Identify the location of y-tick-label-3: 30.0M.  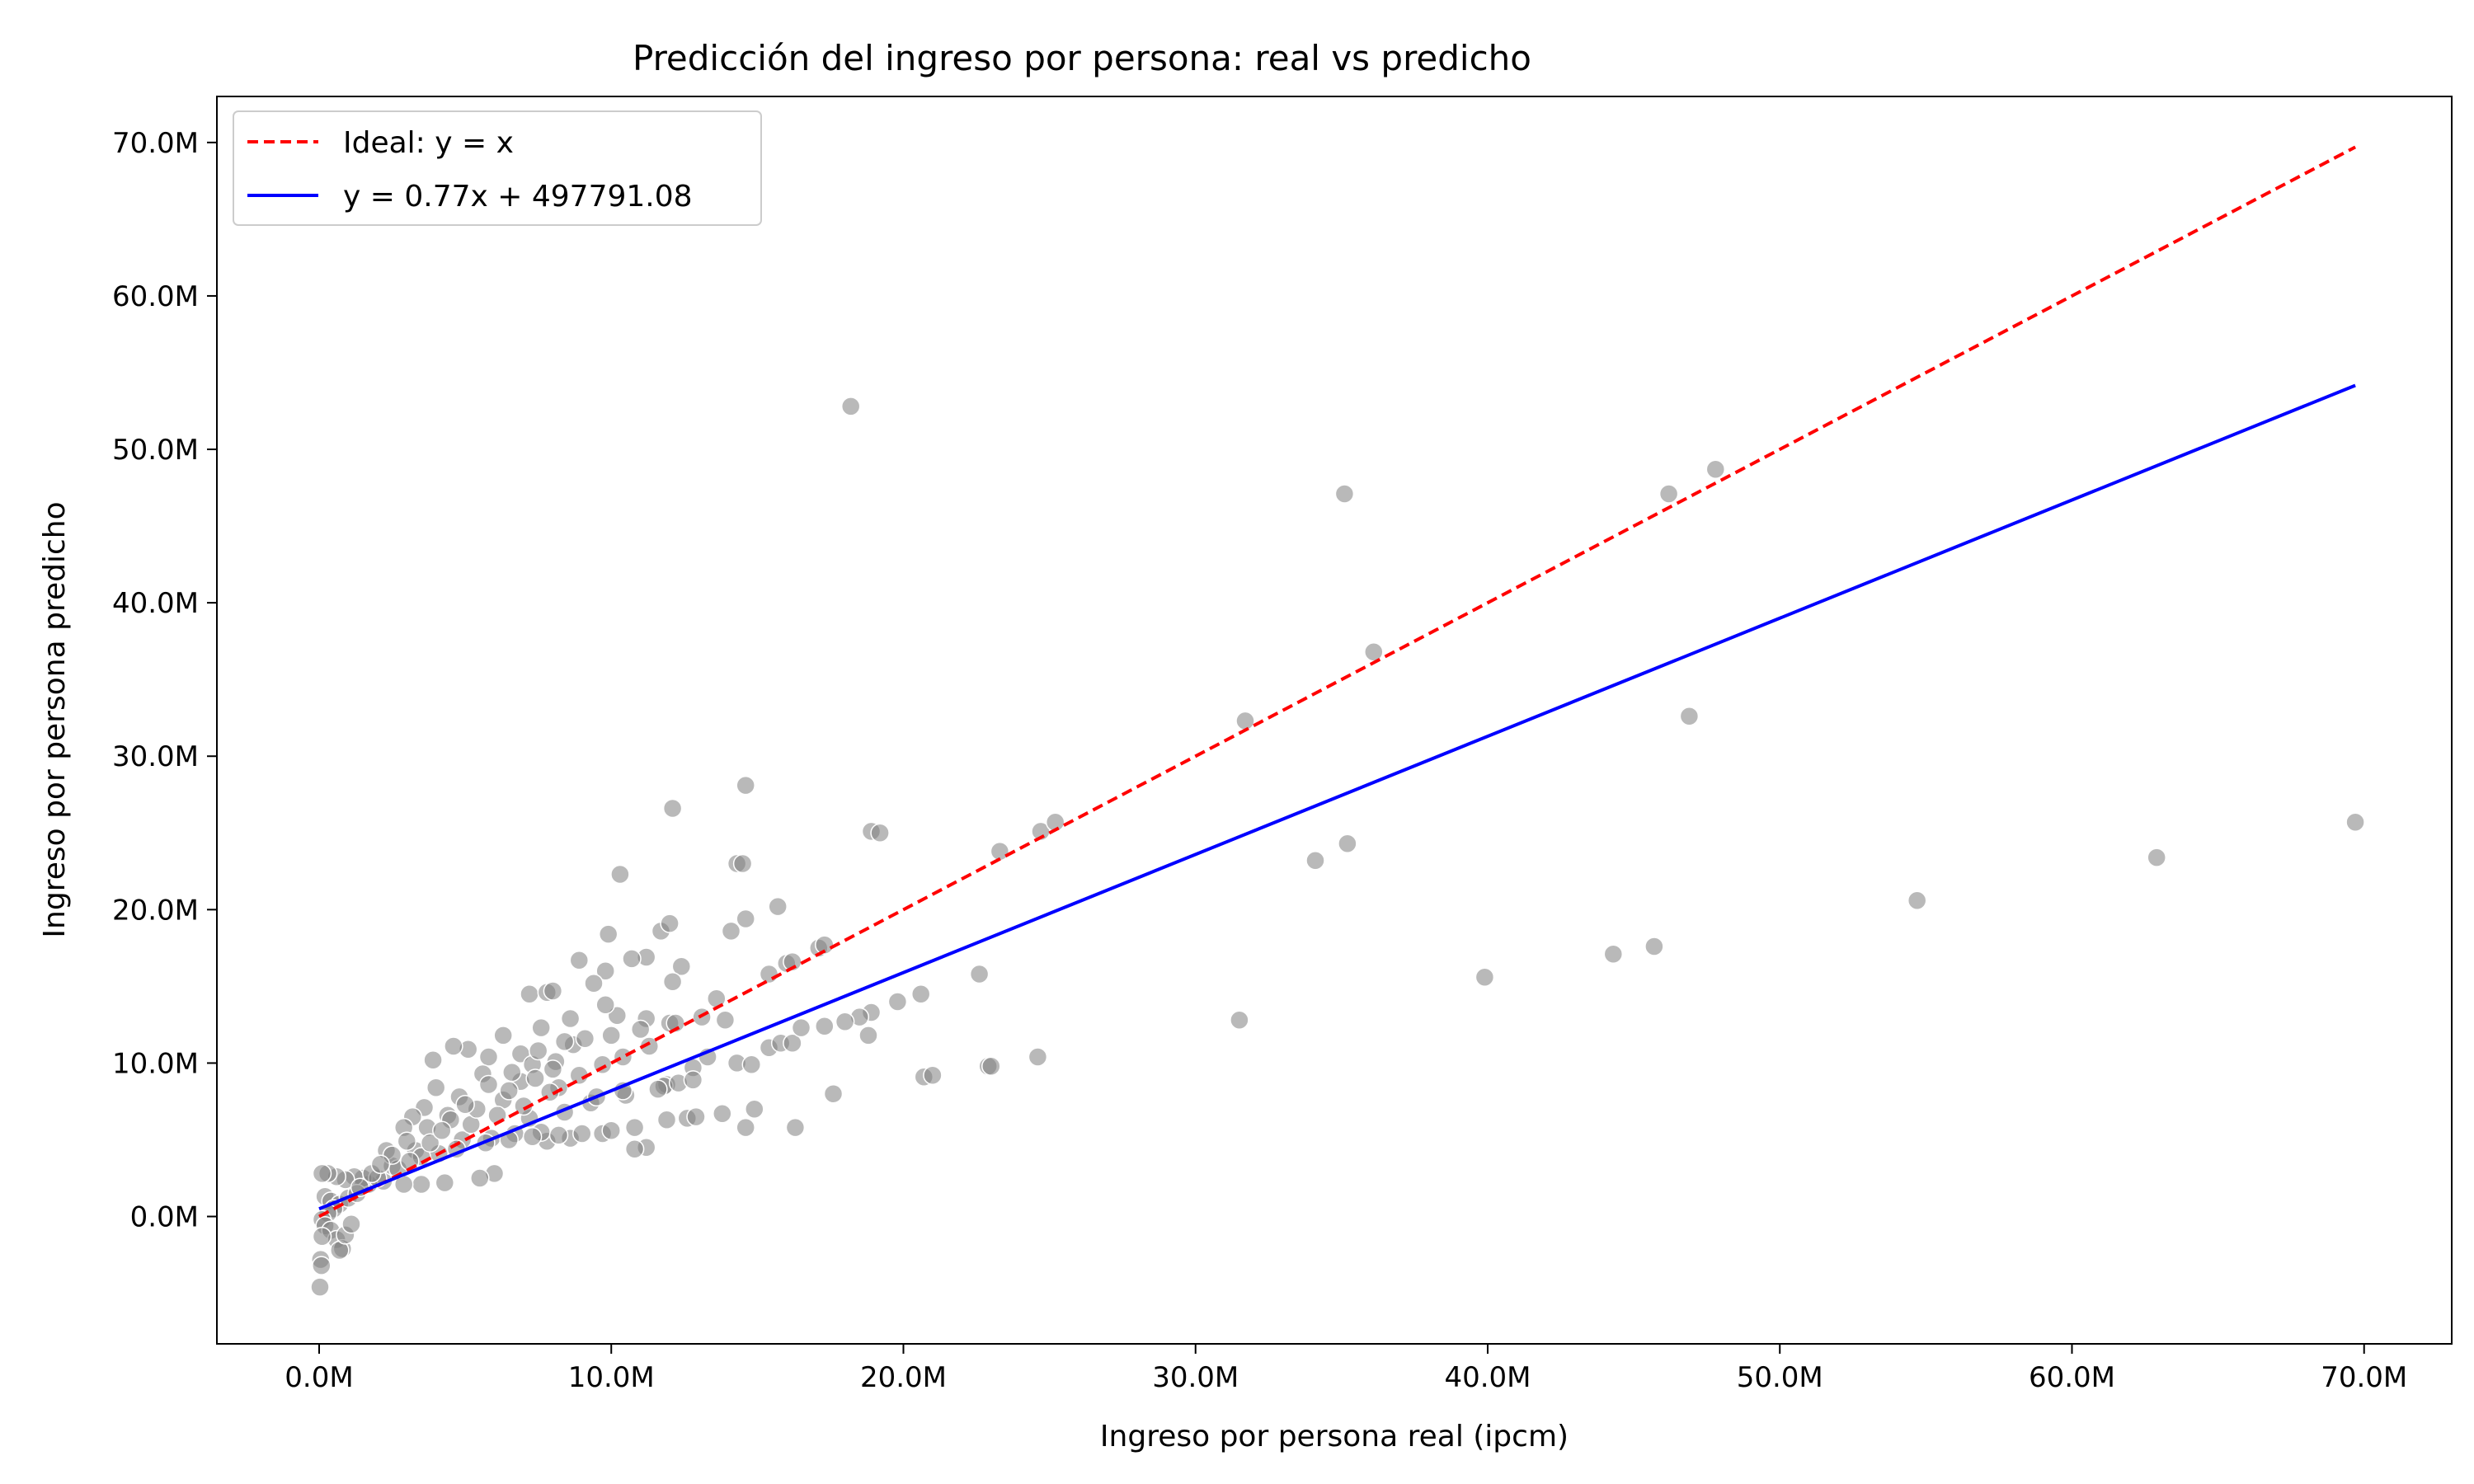
(155, 756).